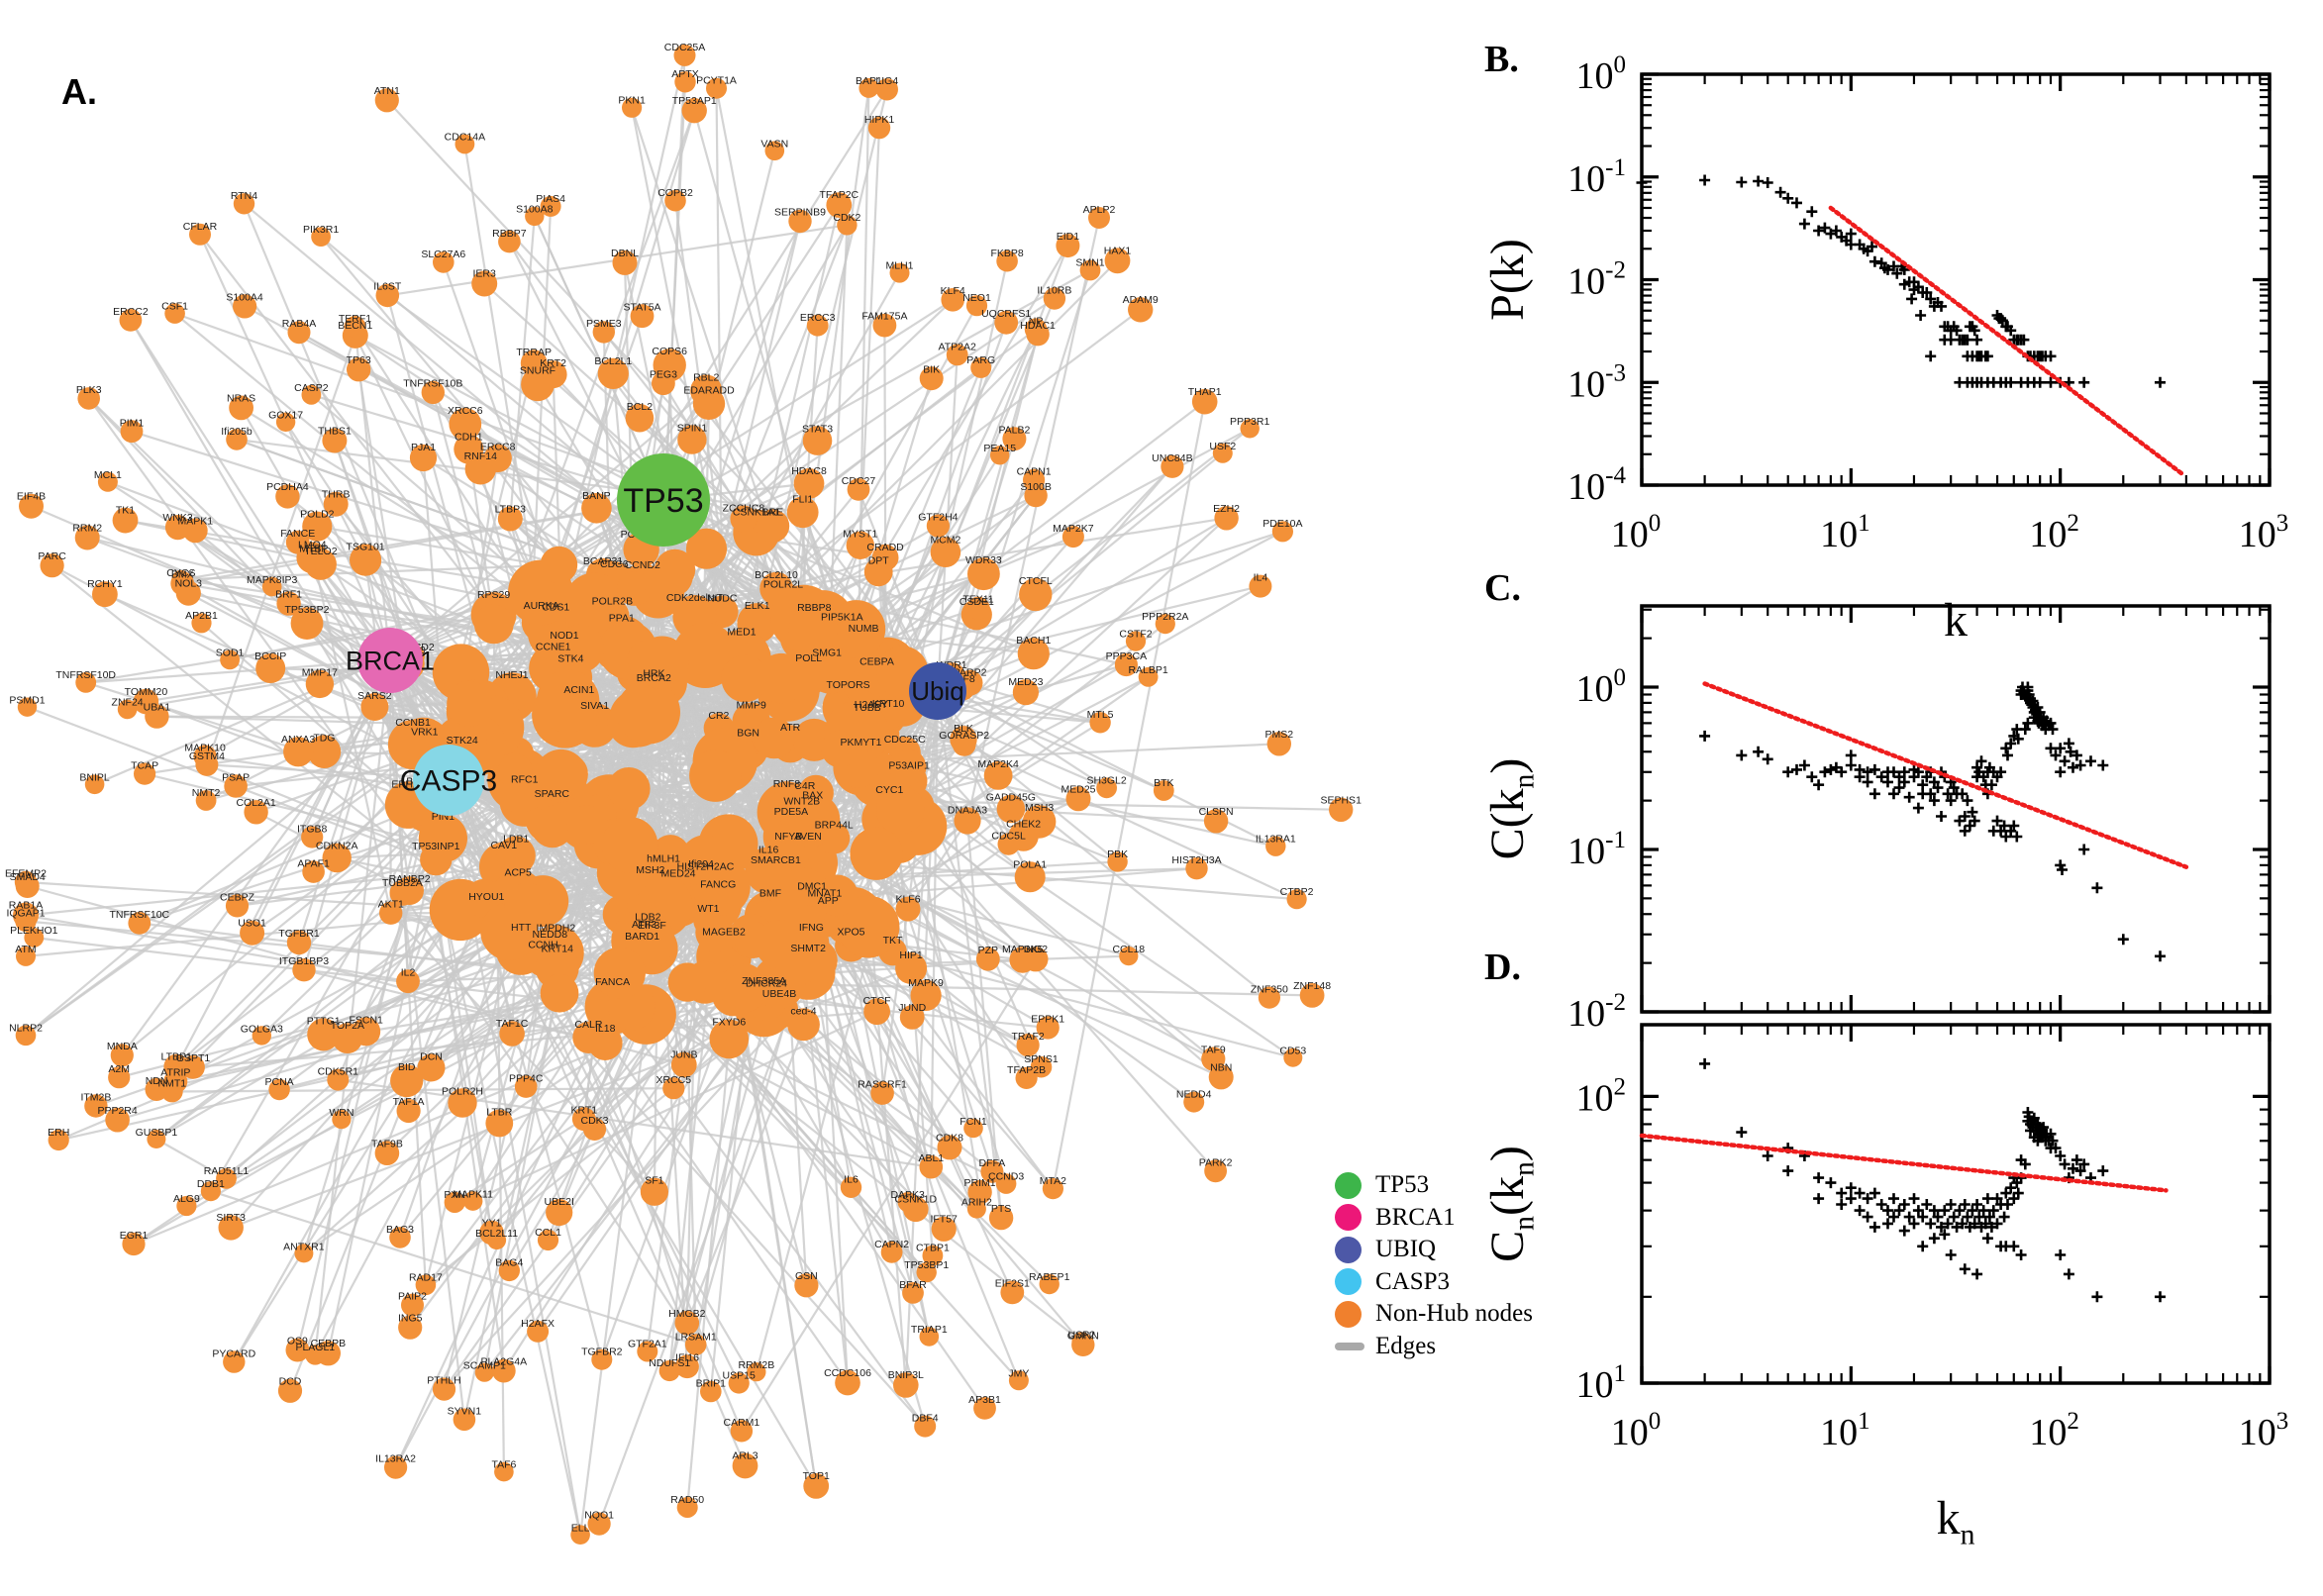 Image resolution: width=2323 pixels, height=1596 pixels. Describe the element at coordinates (1222, 446) in the screenshot. I see `network-node-label: USF2` at that location.